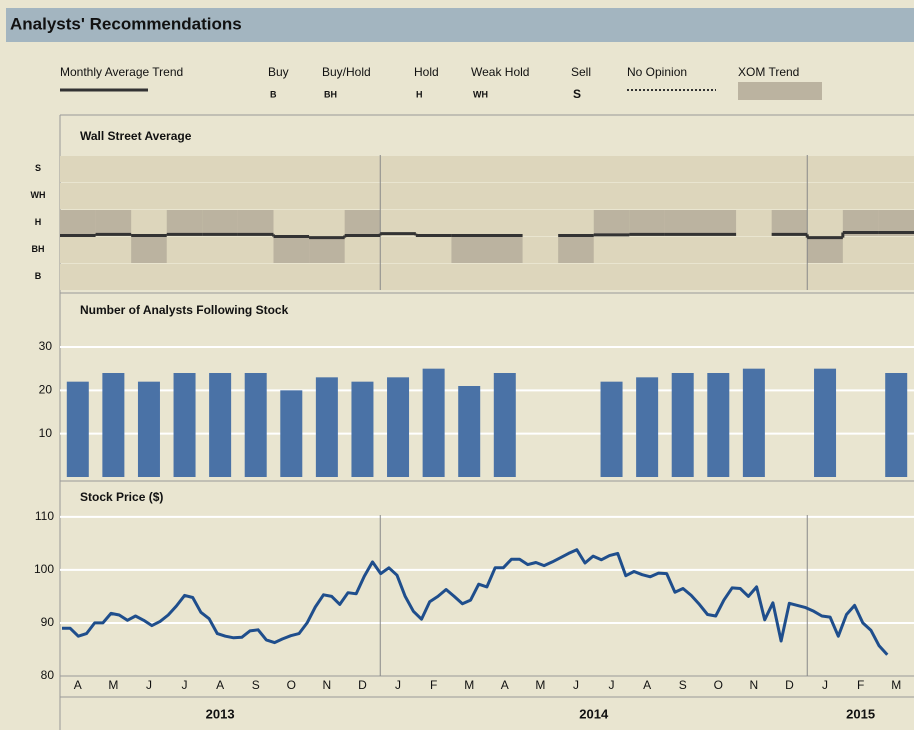 The width and height of the screenshot is (914, 730). Describe the element at coordinates (184, 310) in the screenshot. I see `panel-title: Number of Analysts Following Stock` at that location.